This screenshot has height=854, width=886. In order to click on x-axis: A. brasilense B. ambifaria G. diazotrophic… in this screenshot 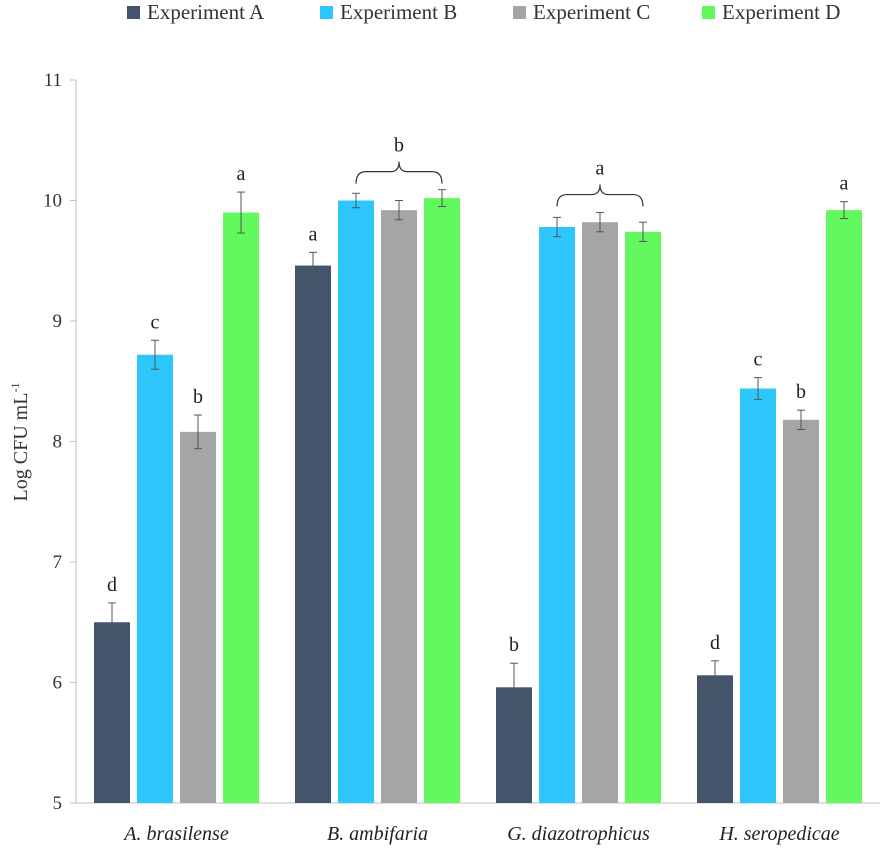, I will do `click(478, 823)`.